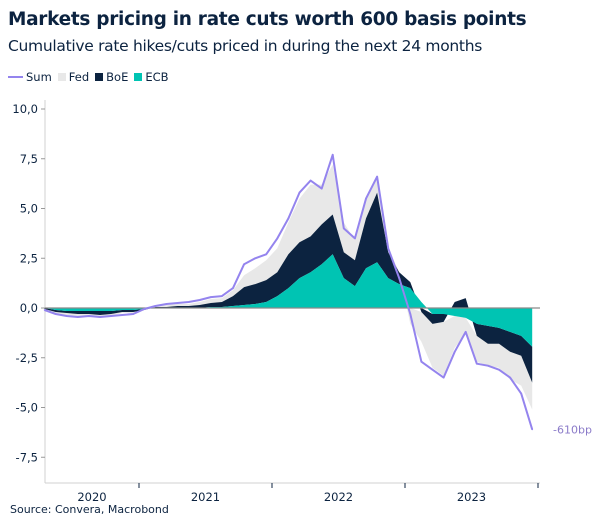 This screenshot has width=604, height=529. Describe the element at coordinates (27, 457) in the screenshot. I see `y-tick-label: -7,5` at that location.